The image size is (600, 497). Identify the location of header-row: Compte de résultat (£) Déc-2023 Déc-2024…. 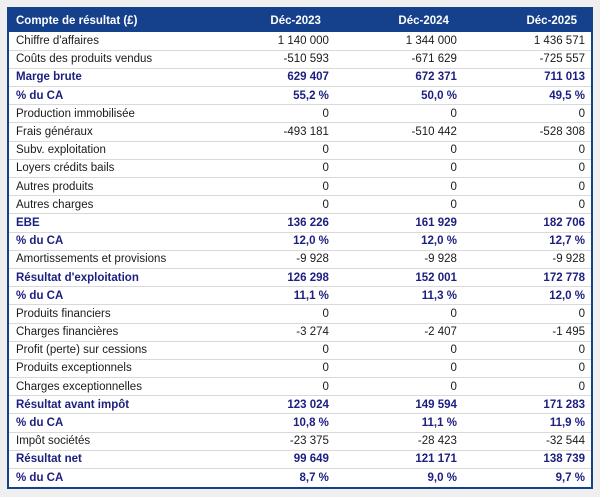
(300, 20).